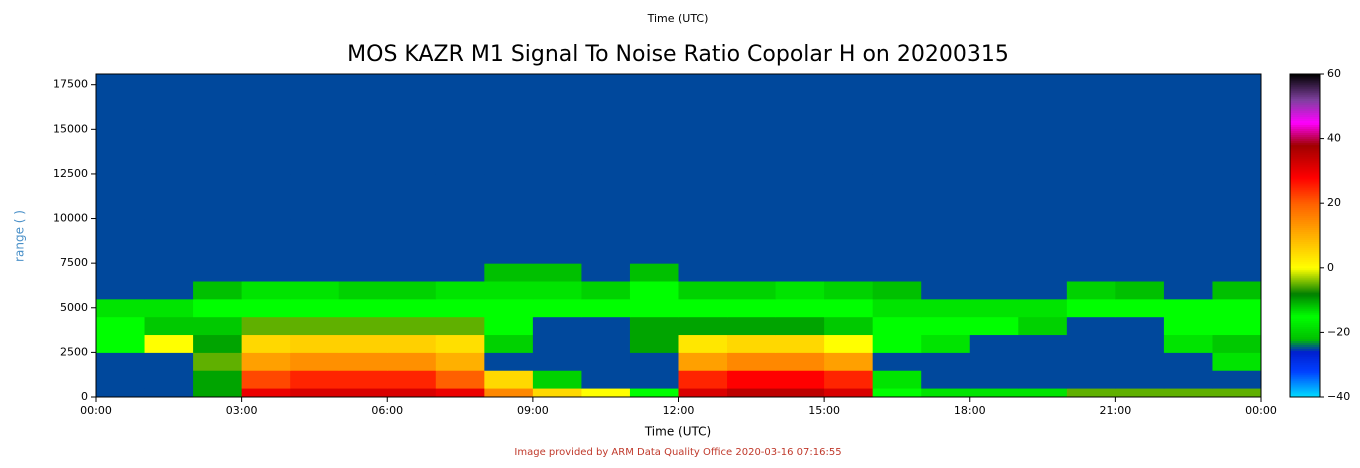 Image resolution: width=1360 pixels, height=468 pixels. I want to click on y-tick-label: 5000, so click(74, 307).